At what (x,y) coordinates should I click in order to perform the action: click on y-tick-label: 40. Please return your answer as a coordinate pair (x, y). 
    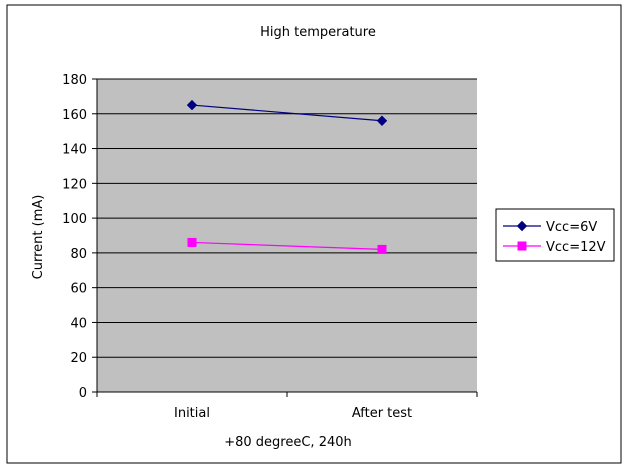
    Looking at the image, I should click on (78, 323).